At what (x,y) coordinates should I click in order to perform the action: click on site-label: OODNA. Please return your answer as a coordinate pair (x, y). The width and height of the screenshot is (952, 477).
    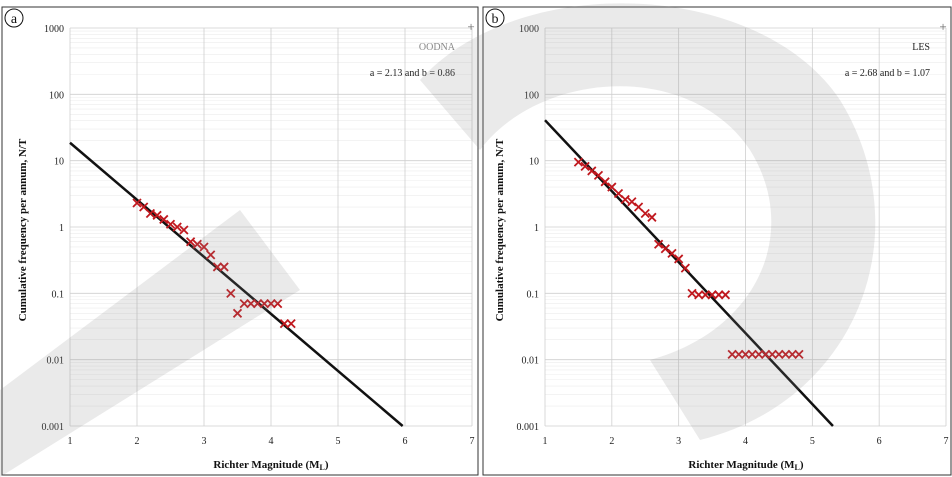
    Looking at the image, I should click on (437, 47).